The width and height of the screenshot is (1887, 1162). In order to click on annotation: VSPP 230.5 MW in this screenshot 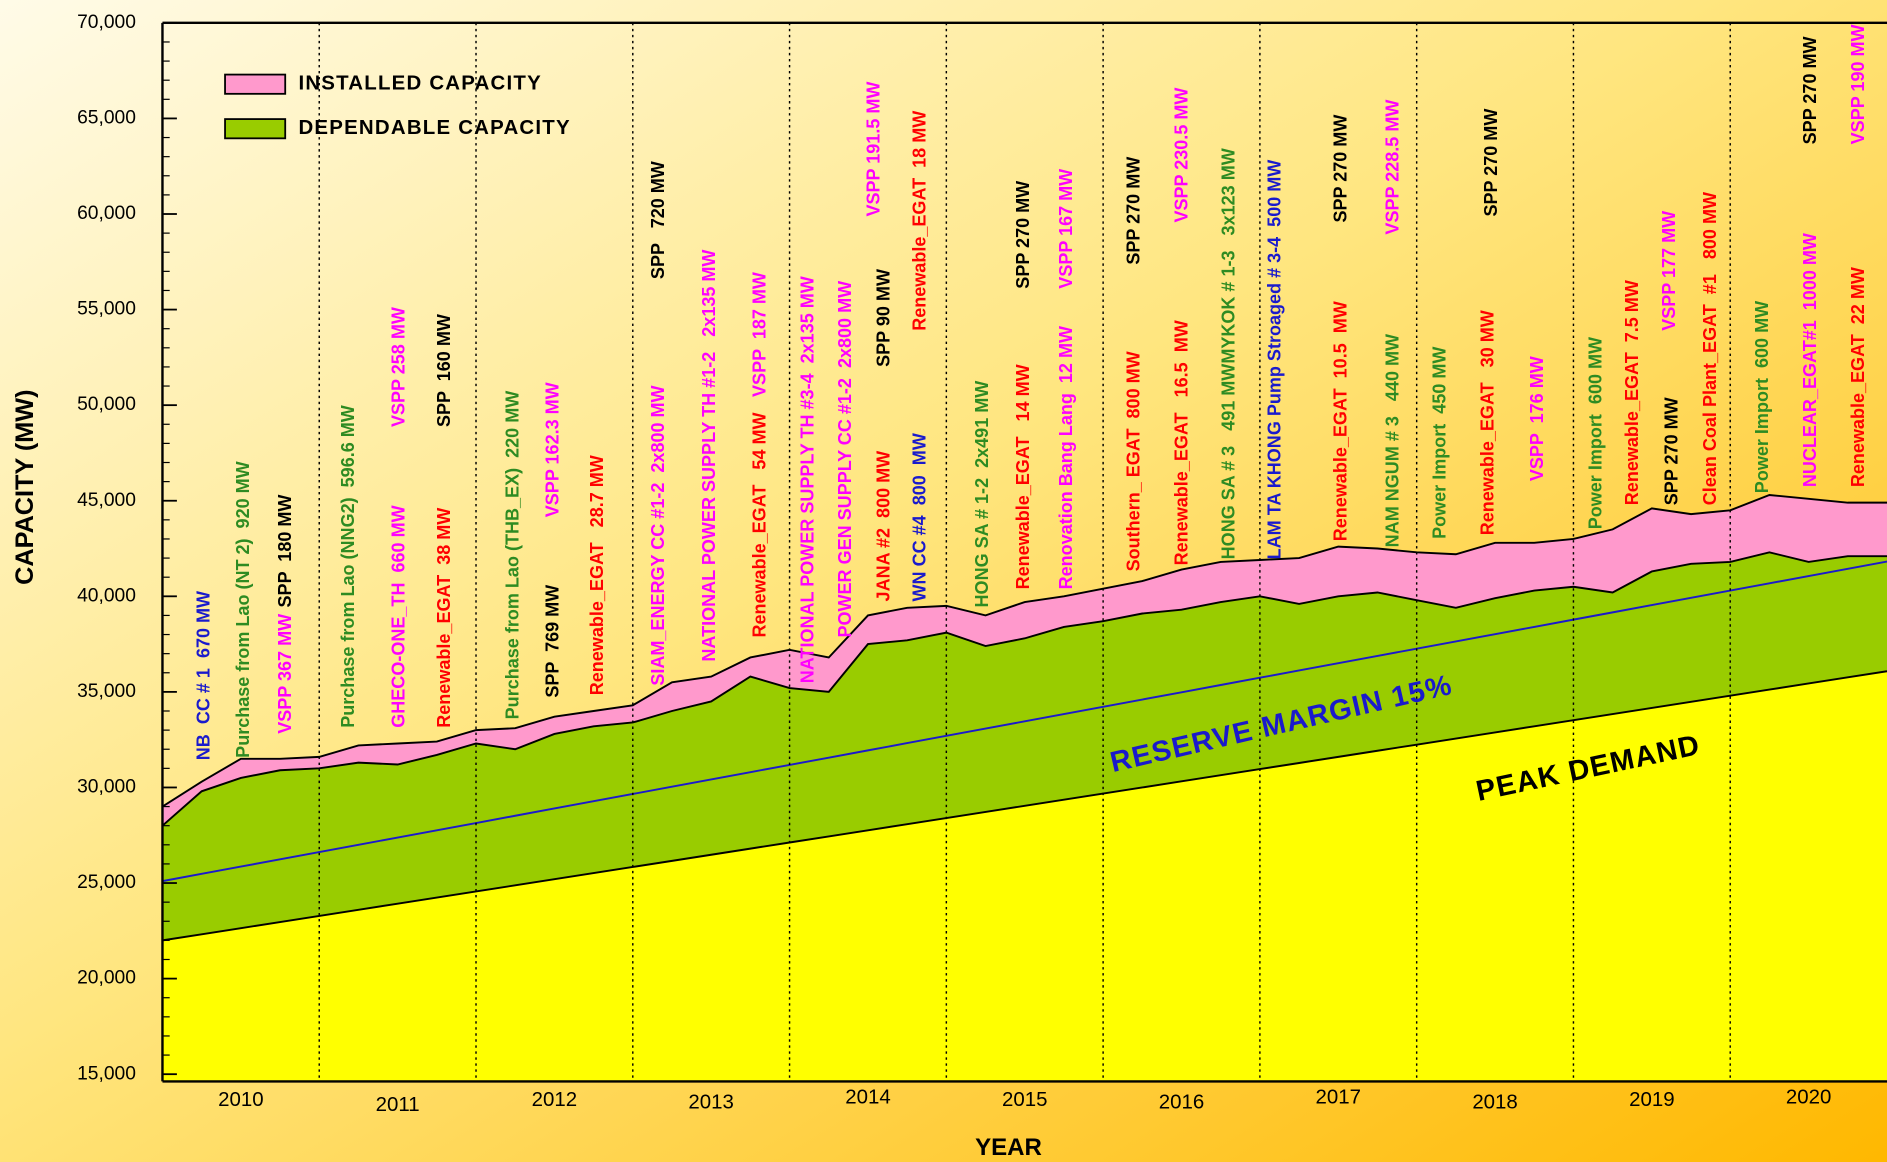, I will do `click(1182, 155)`.